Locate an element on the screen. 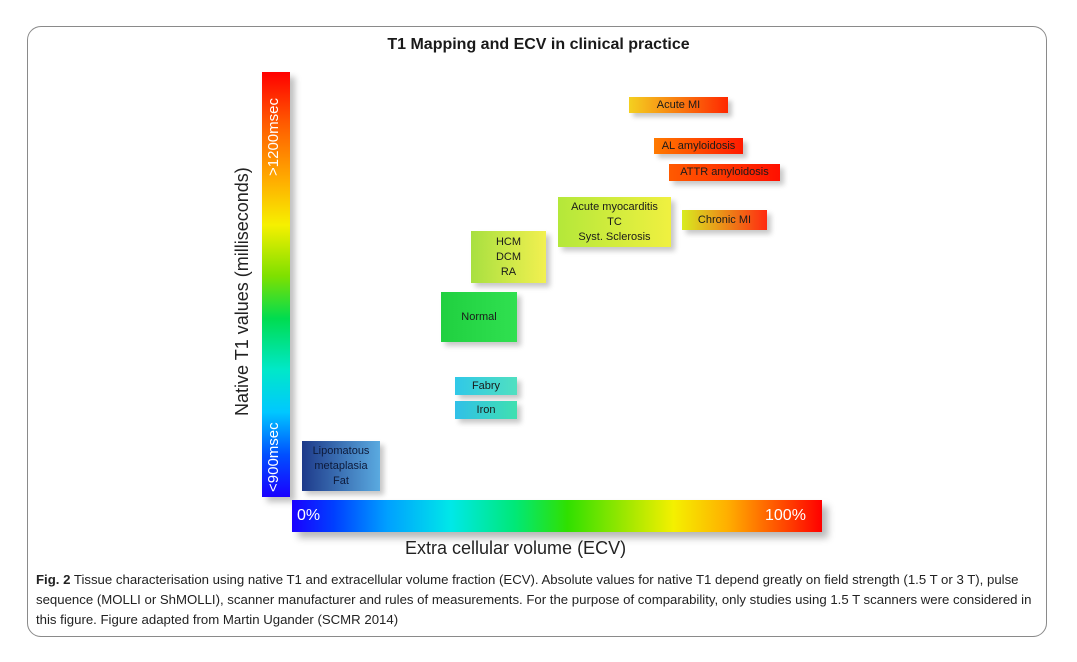  condition-label: Chronic MI is located at coordinates (724, 219).